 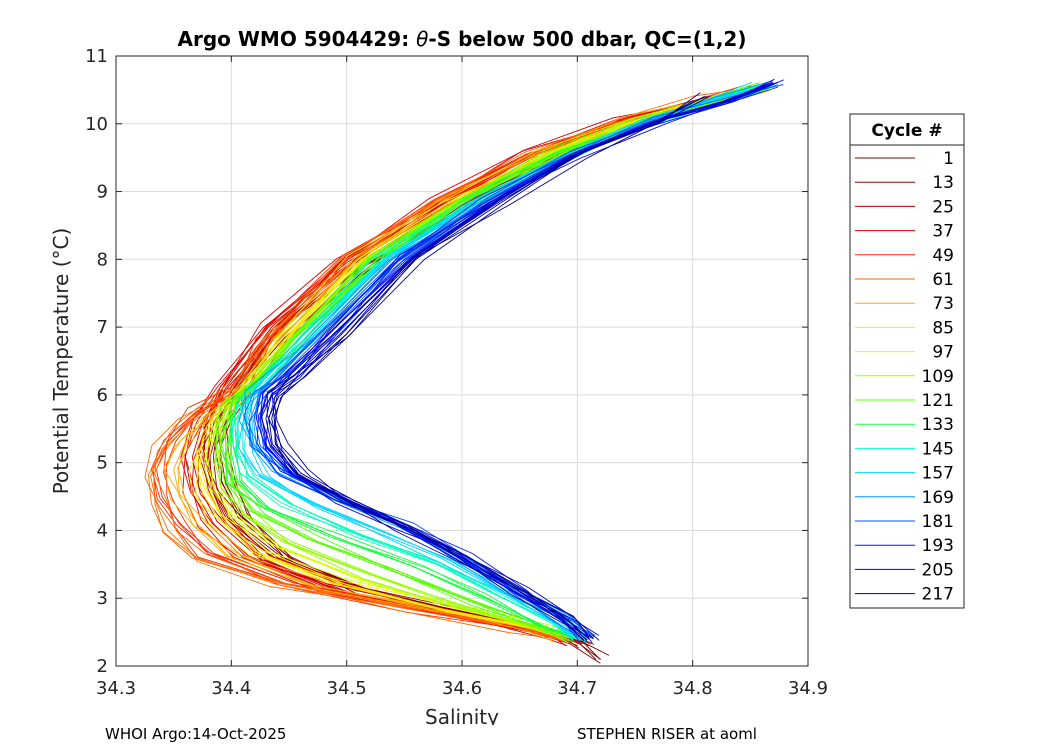 What do you see at coordinates (587, 39) in the screenshot?
I see `chart-title-part-3: -S below 500 dbar, QC=(1,2)` at bounding box center [587, 39].